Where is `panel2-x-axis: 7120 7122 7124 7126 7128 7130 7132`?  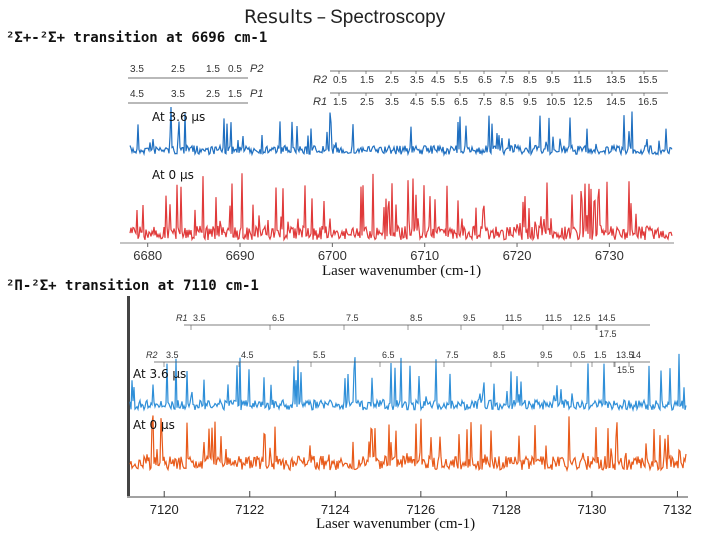
panel2-x-axis: 7120 7122 7124 7126 7128 7130 7132 is located at coordinates (409, 504).